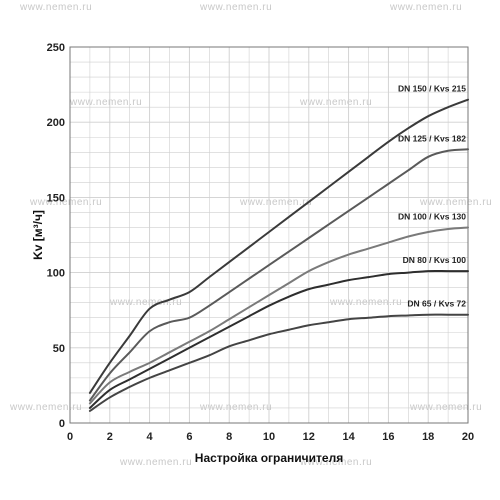 The image size is (500, 500). Describe the element at coordinates (56, 48) in the screenshot. I see `y-tick-label: 250` at that location.